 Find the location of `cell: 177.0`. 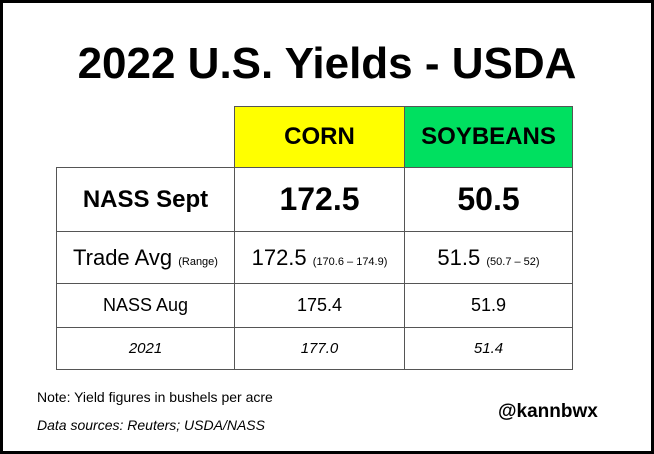

cell: 177.0 is located at coordinates (319, 348).